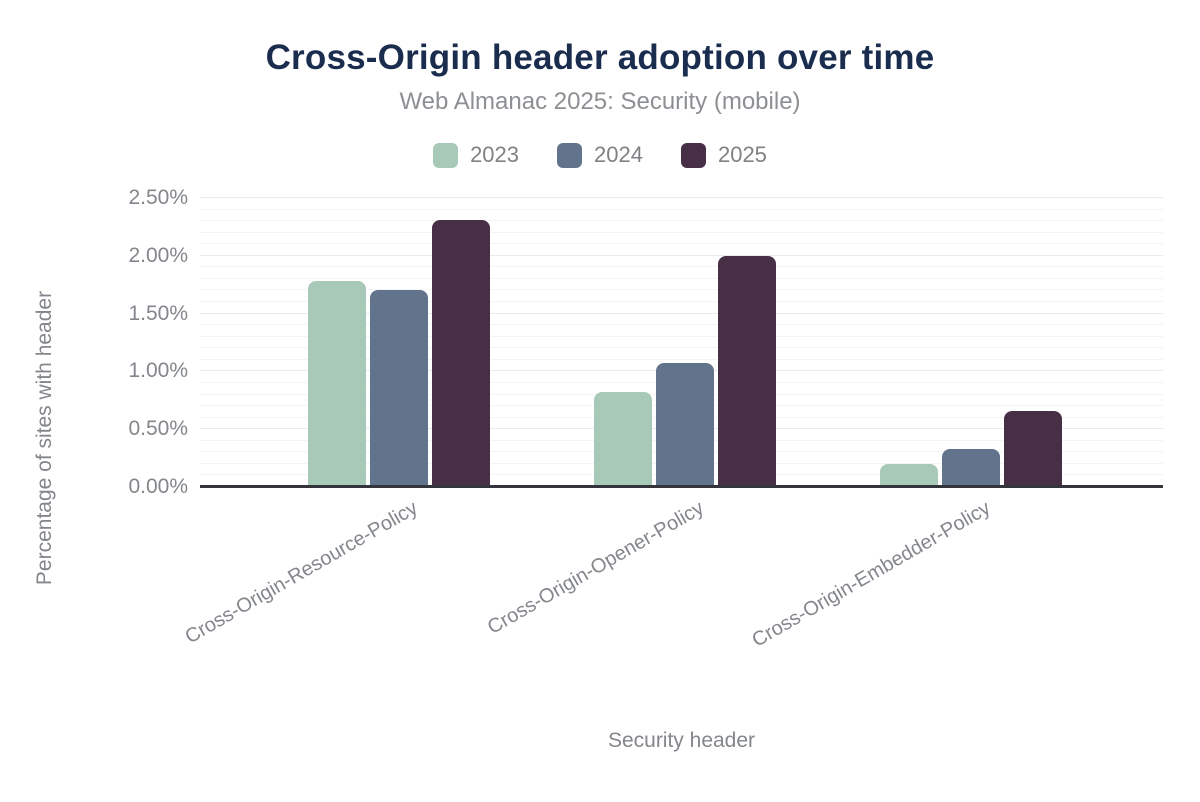 This screenshot has width=1200, height=802. Describe the element at coordinates (623, 439) in the screenshot. I see `bar-2023-cross-origin-opener-policy` at that location.